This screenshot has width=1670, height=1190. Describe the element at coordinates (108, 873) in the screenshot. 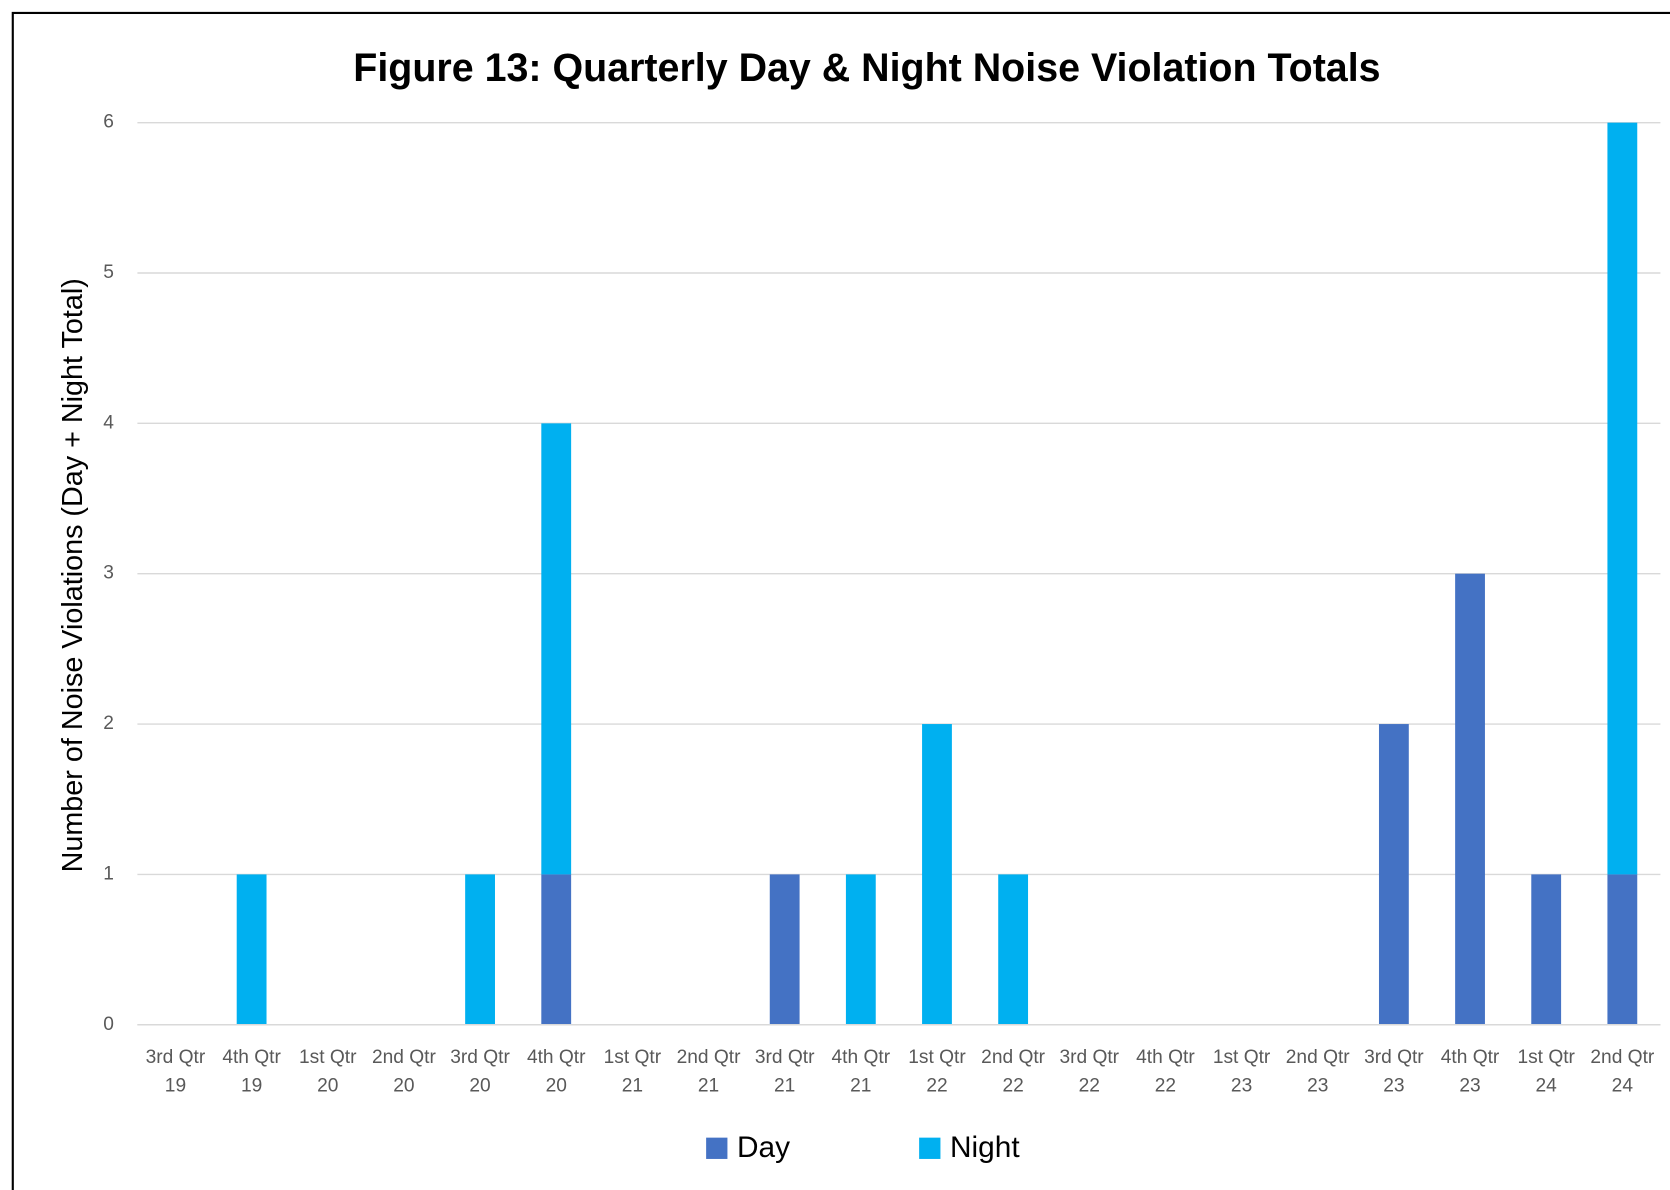

I see `y-tick-label: 1` at that location.